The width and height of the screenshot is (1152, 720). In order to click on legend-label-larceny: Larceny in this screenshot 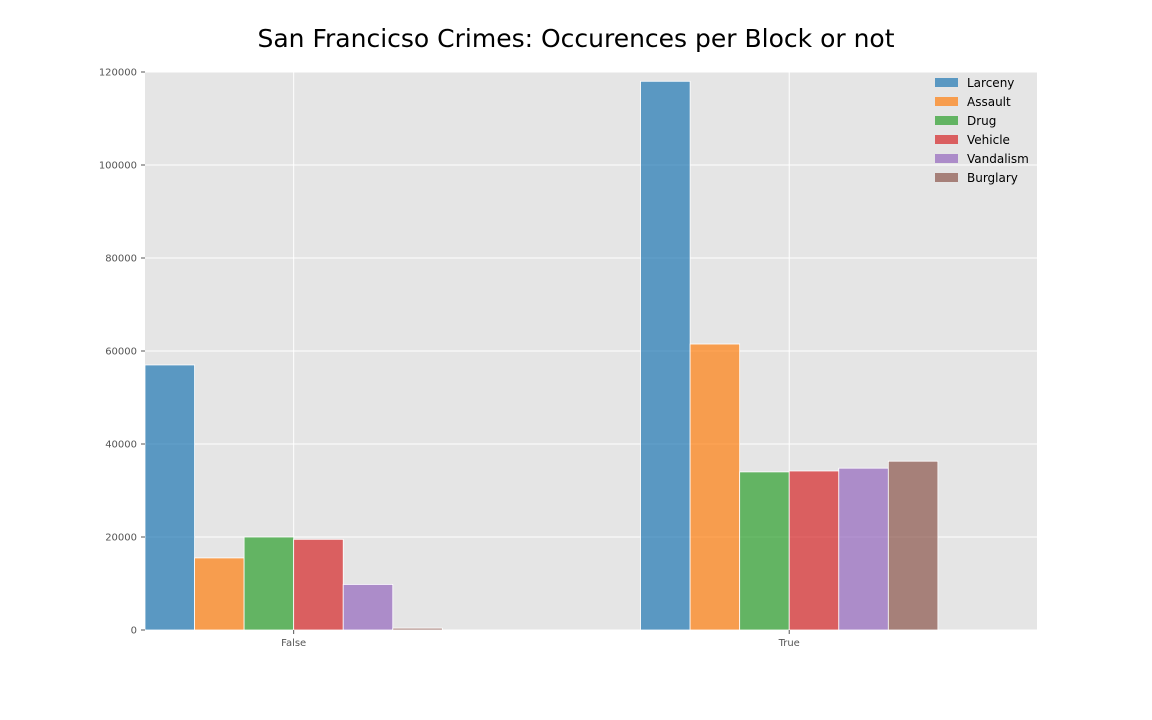, I will do `click(990, 83)`.